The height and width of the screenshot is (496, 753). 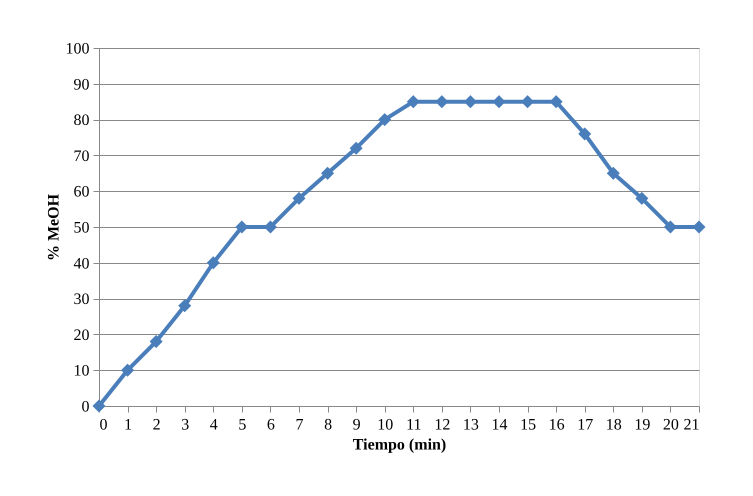 I want to click on x-tick-label: 10, so click(x=385, y=425).